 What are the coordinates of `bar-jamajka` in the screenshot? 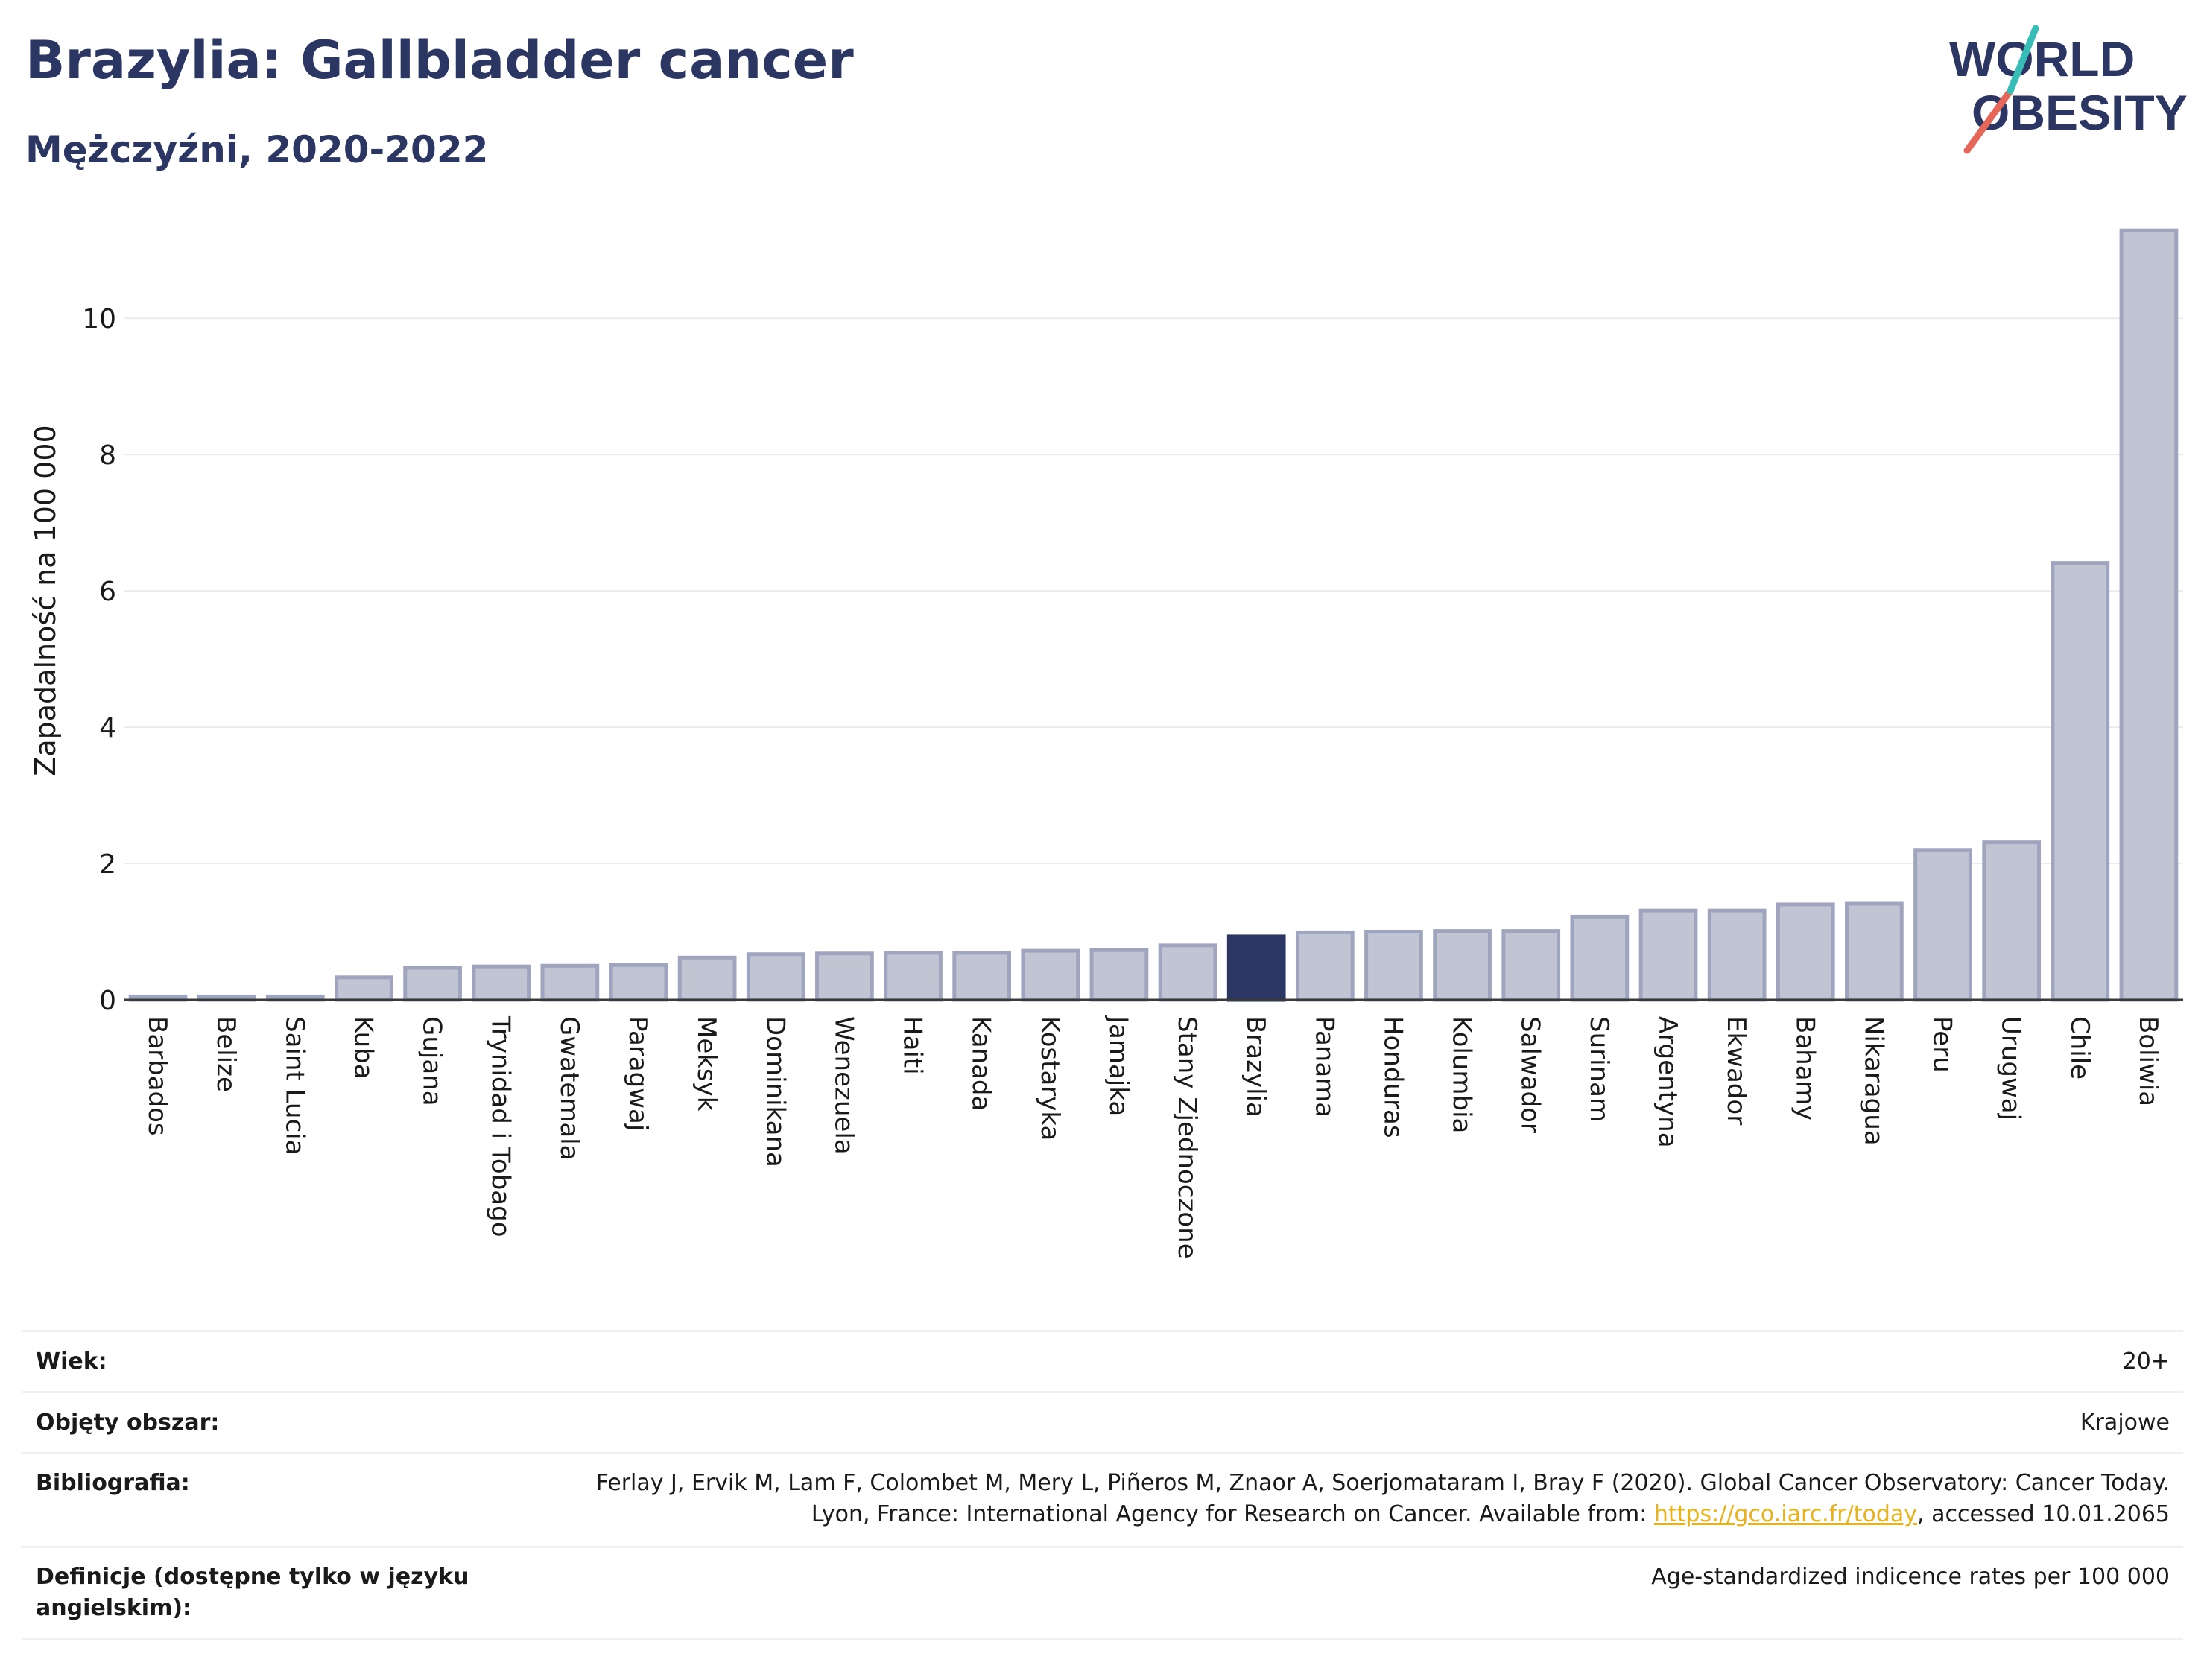 It's located at (1119, 975).